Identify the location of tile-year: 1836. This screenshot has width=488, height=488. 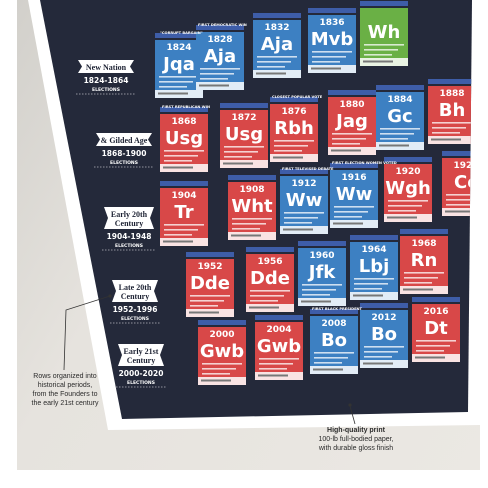
(331, 23).